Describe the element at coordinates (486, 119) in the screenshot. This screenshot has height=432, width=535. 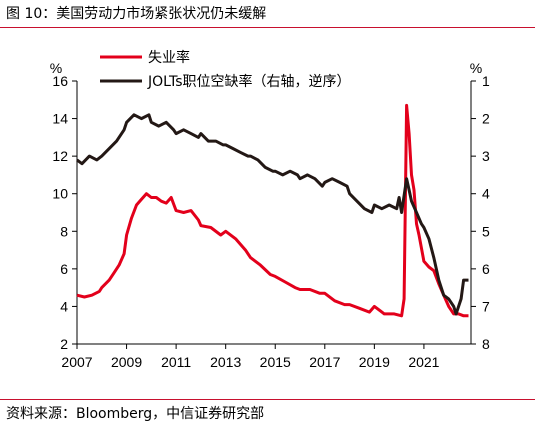
I see `right-axis-tick-label: 2` at that location.